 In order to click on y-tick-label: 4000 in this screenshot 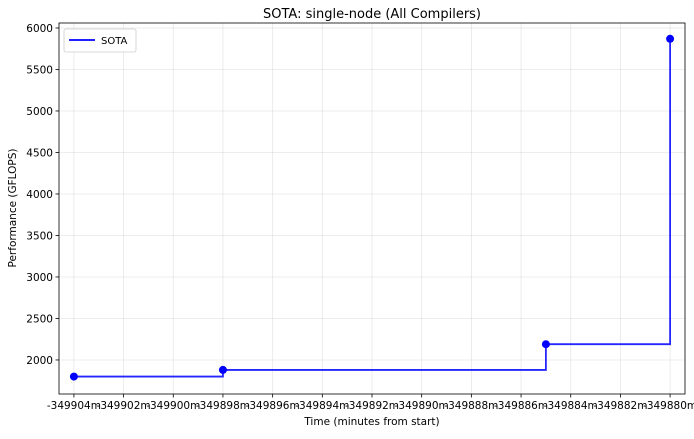, I will do `click(39, 195)`.